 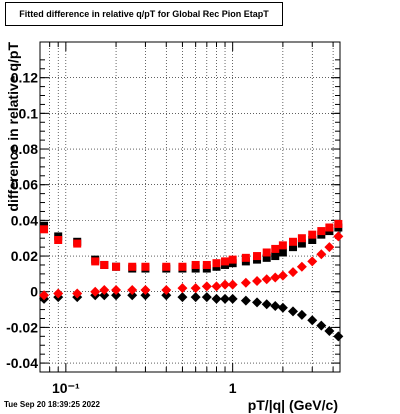 I want to click on x-tick-label: 1, so click(x=233, y=388).